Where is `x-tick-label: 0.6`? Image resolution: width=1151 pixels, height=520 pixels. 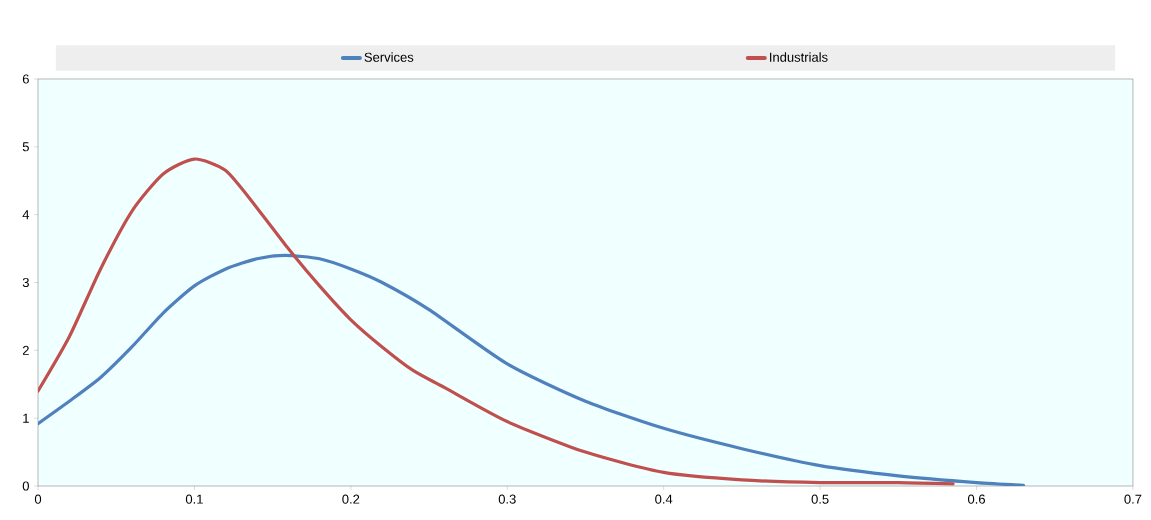 x-tick-label: 0.6 is located at coordinates (976, 499).